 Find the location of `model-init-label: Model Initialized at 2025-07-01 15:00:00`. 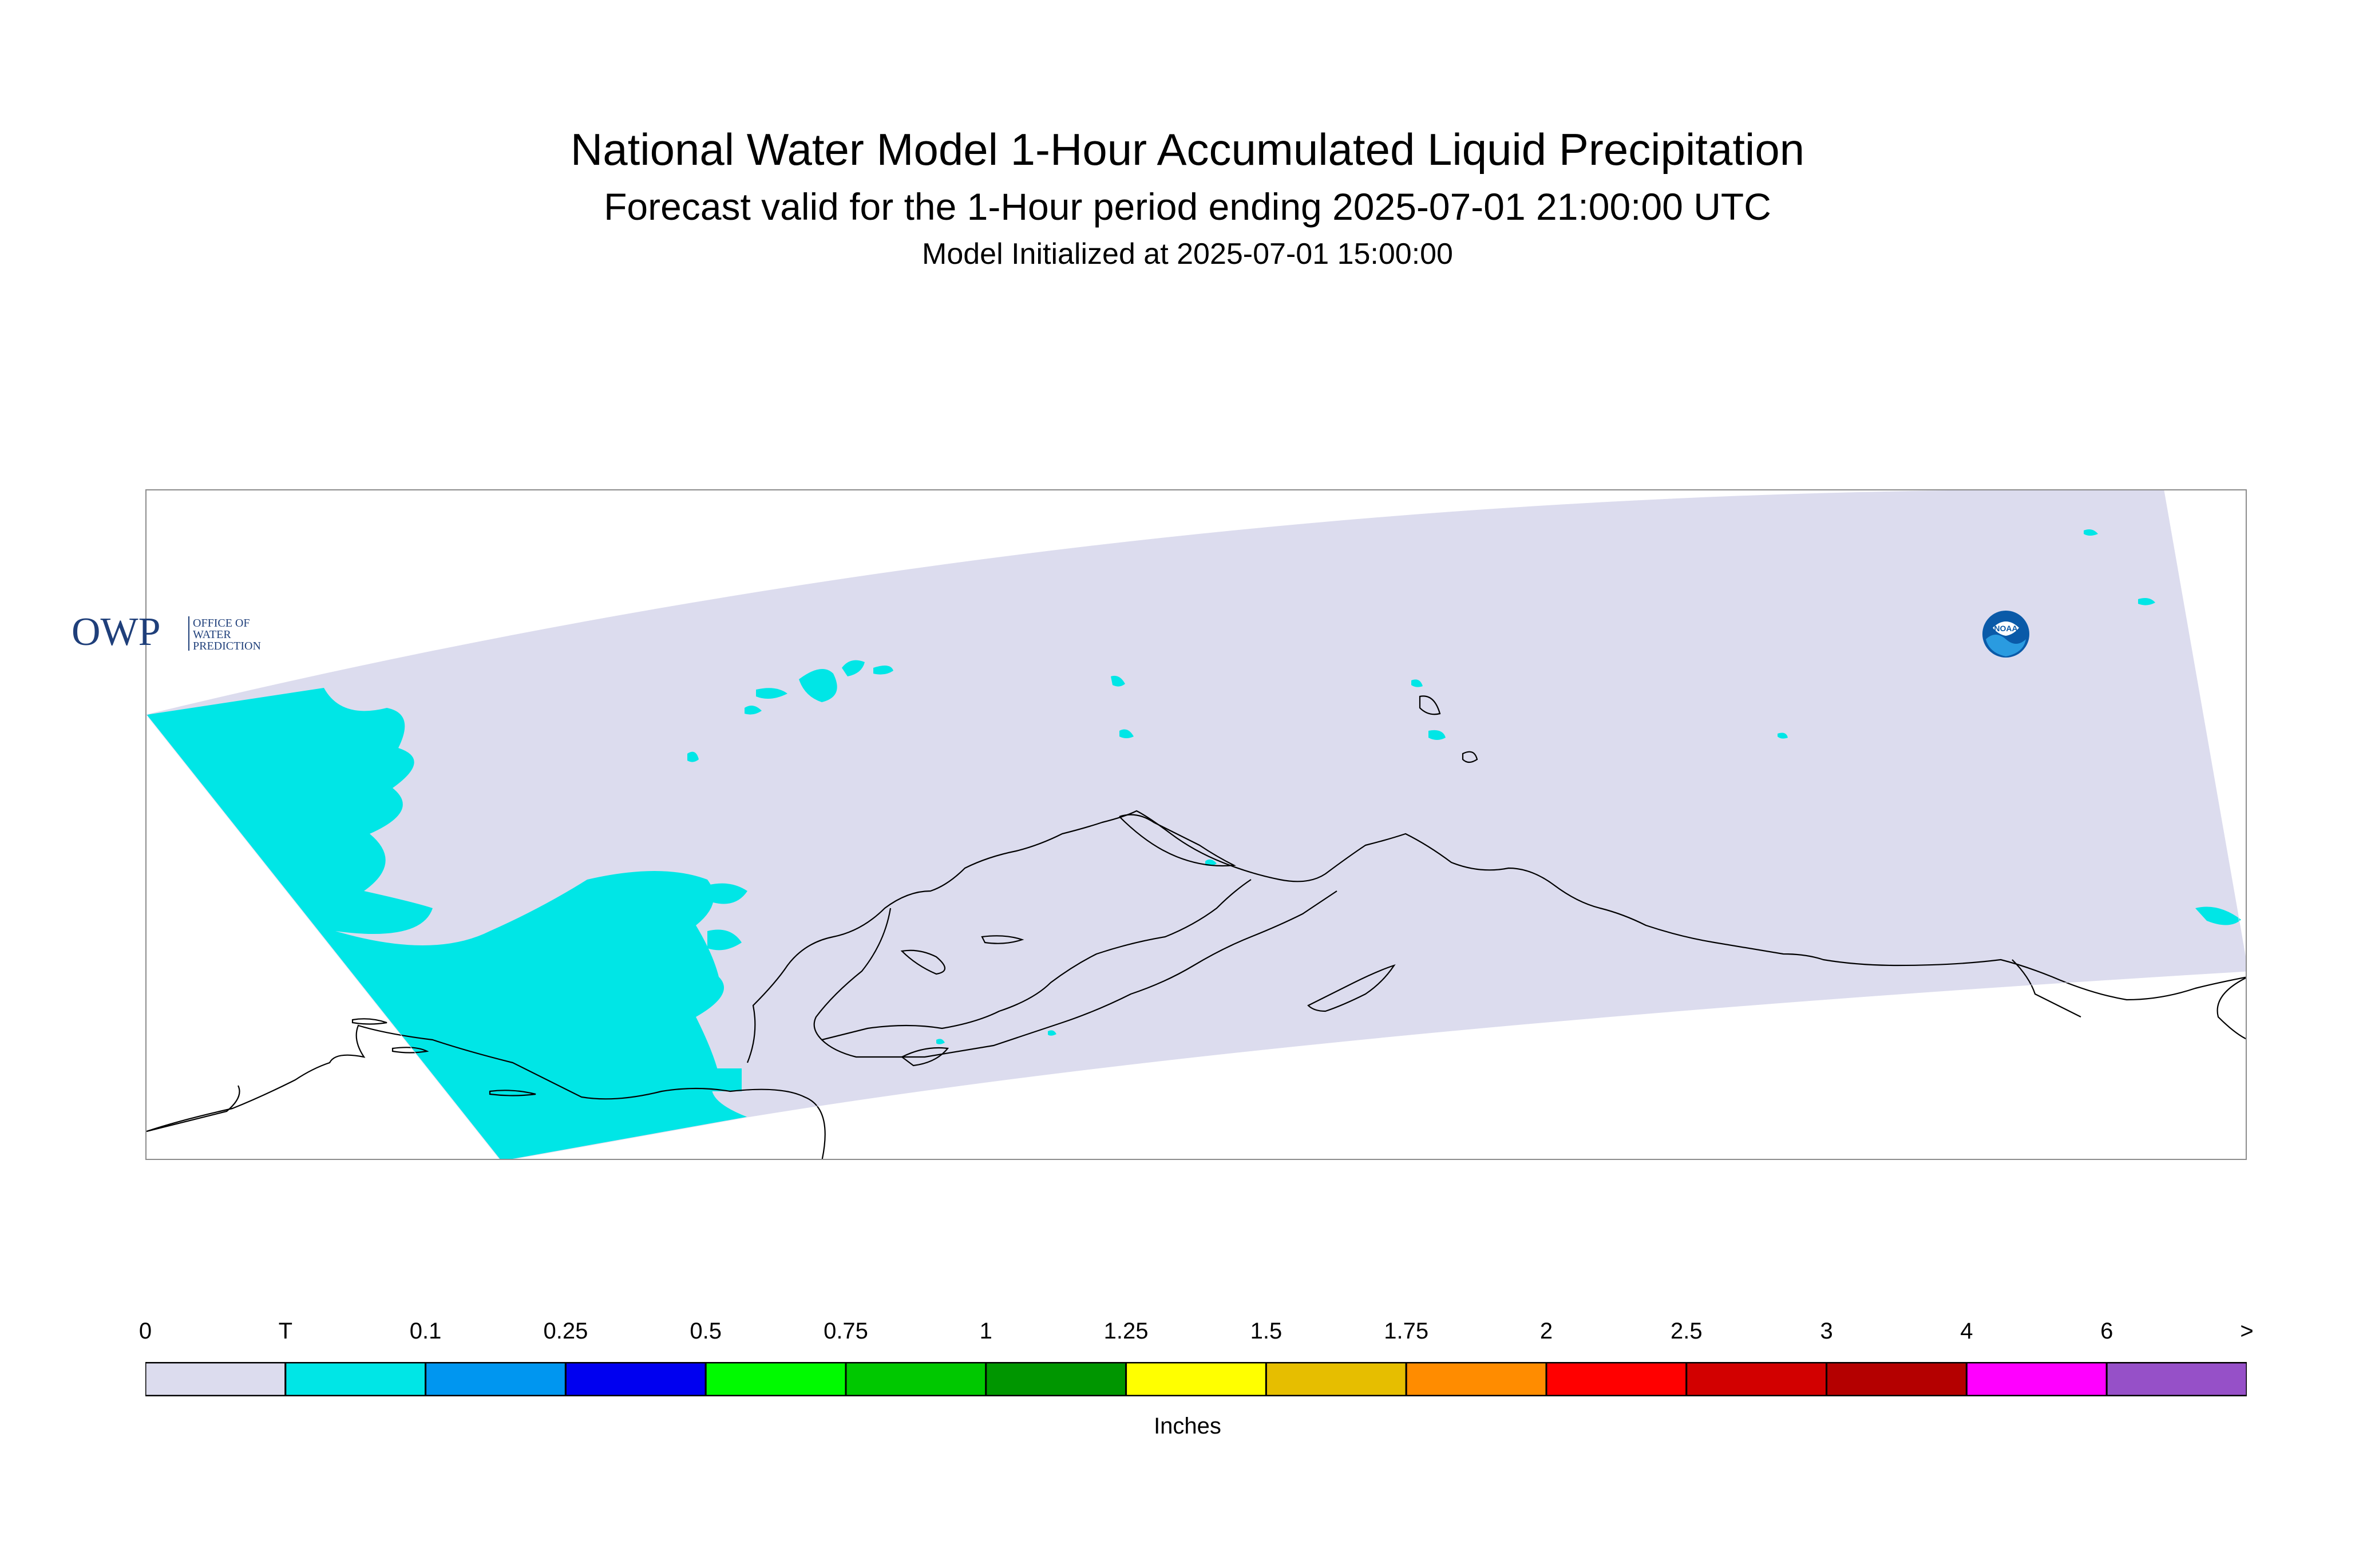

model-init-label: Model Initialized at 2025-07-01 15:00:00 is located at coordinates (1187, 254).